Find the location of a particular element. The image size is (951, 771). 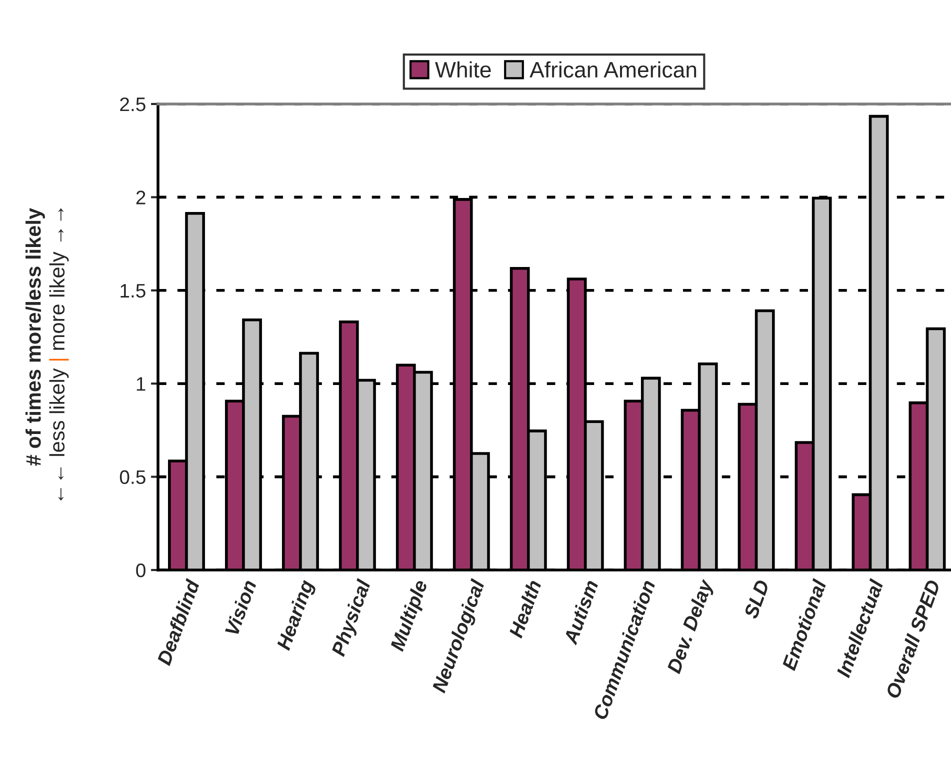

x-tick-label: Health is located at coordinates (525, 609).